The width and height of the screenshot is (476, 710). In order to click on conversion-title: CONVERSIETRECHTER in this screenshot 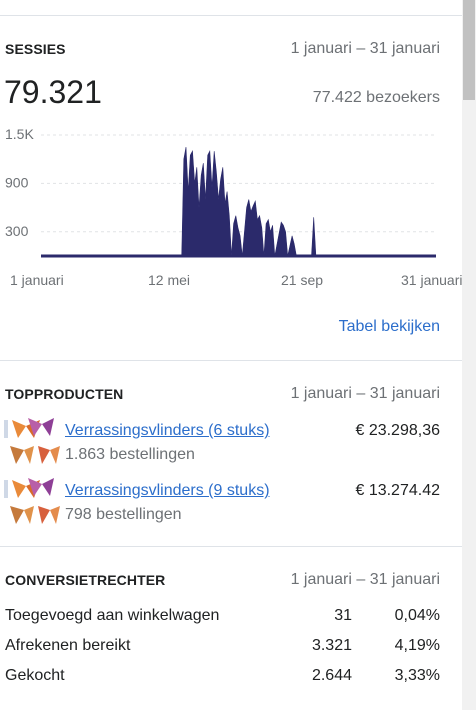, I will do `click(85, 580)`.